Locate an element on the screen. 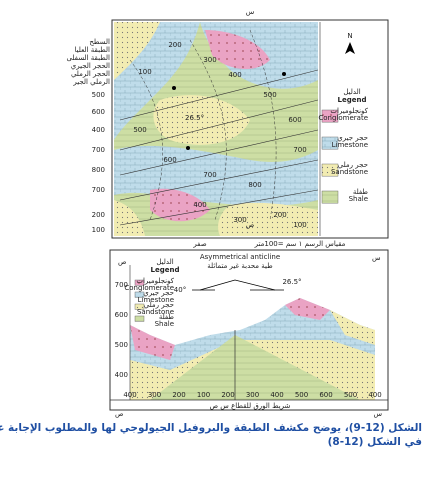 This screenshot has width=432, height=490. dip-label: 26.5° is located at coordinates (194, 118).